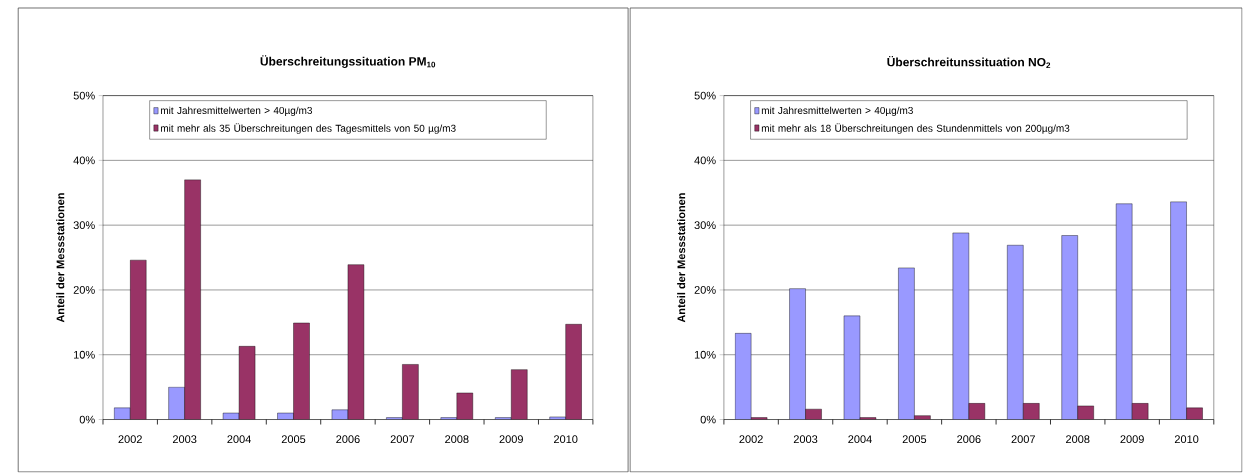 Image resolution: width=1259 pixels, height=473 pixels. What do you see at coordinates (308, 129) in the screenshot?
I see `legend-label: mit mehr als 35 Überschreitungen des Tagesmittels von 50 µg/m3` at bounding box center [308, 129].